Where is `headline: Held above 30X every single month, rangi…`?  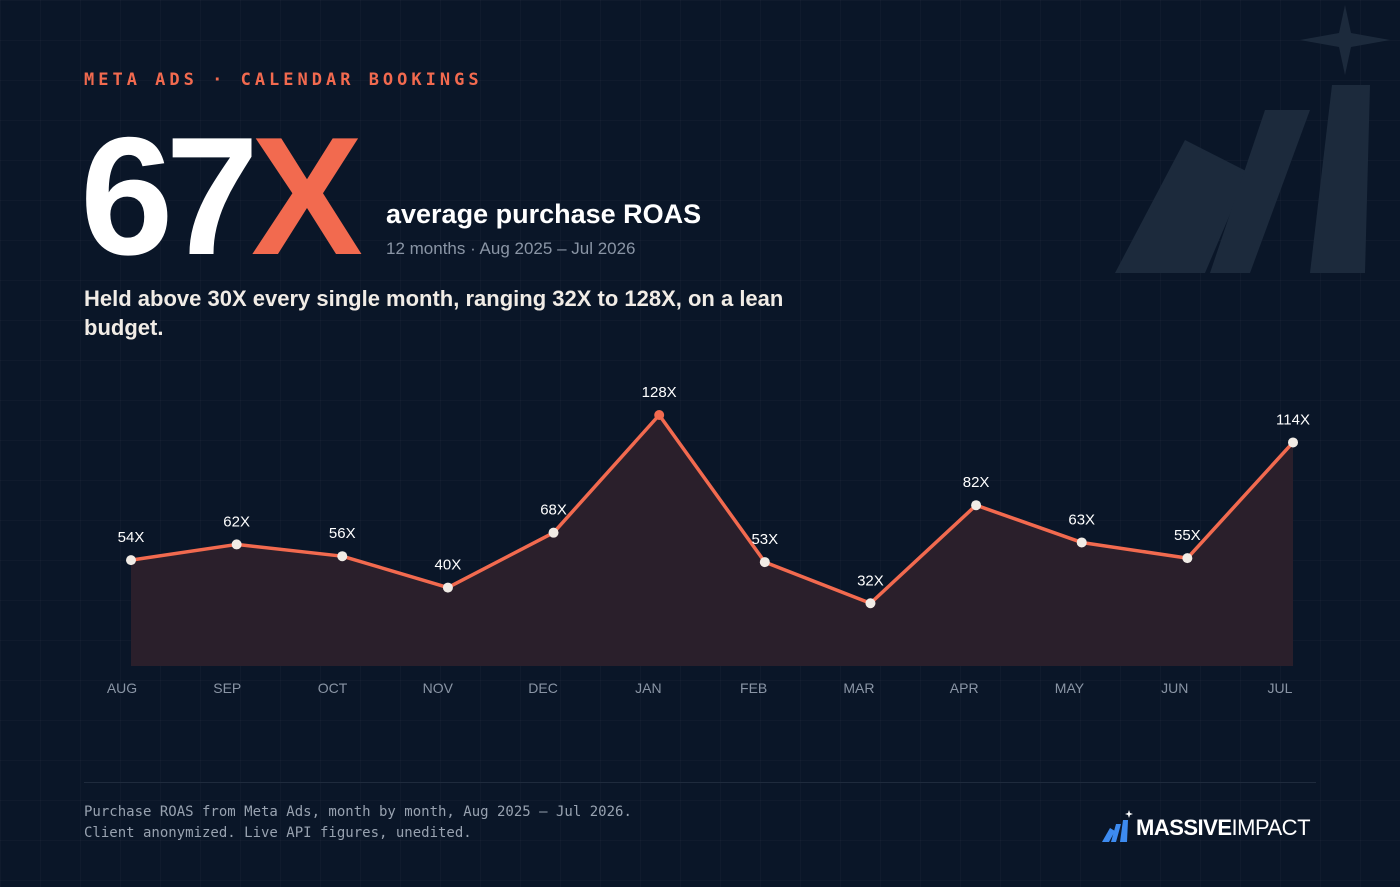
headline: Held above 30X every single month, rangi… is located at coordinates (434, 313).